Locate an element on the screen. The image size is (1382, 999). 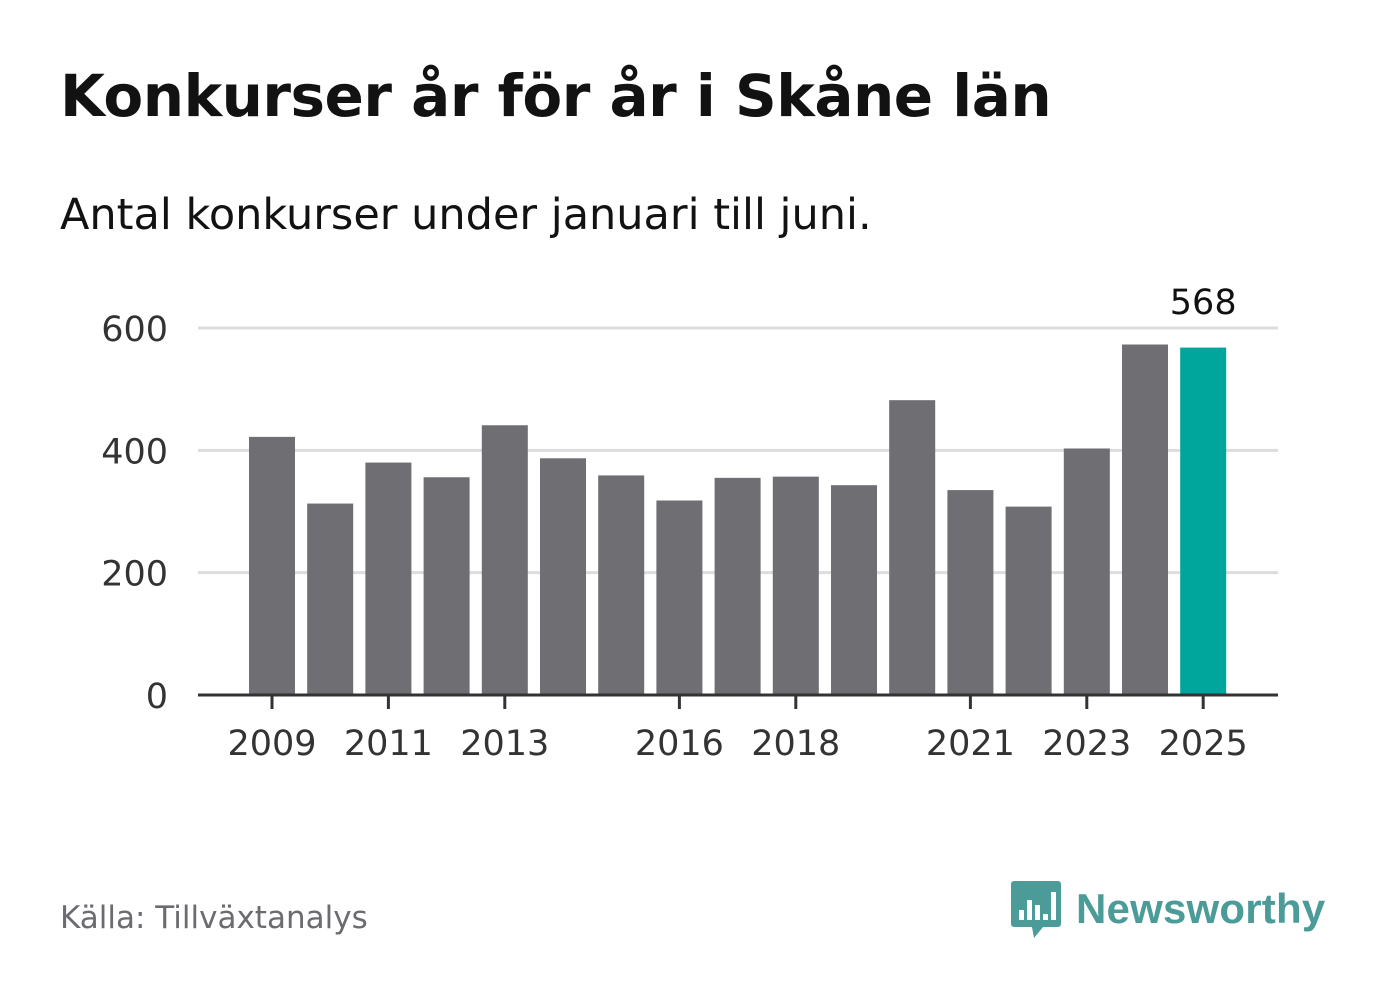
data-label-halo: 568 is located at coordinates (1203, 303).